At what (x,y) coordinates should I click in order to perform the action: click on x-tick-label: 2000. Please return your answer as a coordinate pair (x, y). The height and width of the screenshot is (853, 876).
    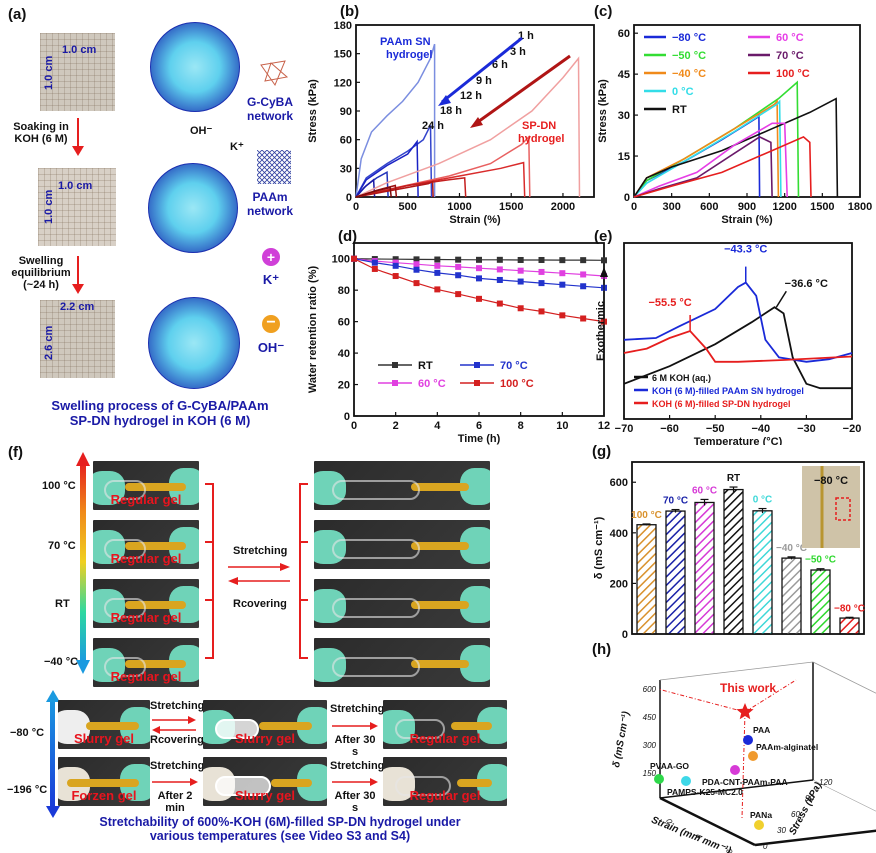
    Looking at the image, I should click on (563, 207).